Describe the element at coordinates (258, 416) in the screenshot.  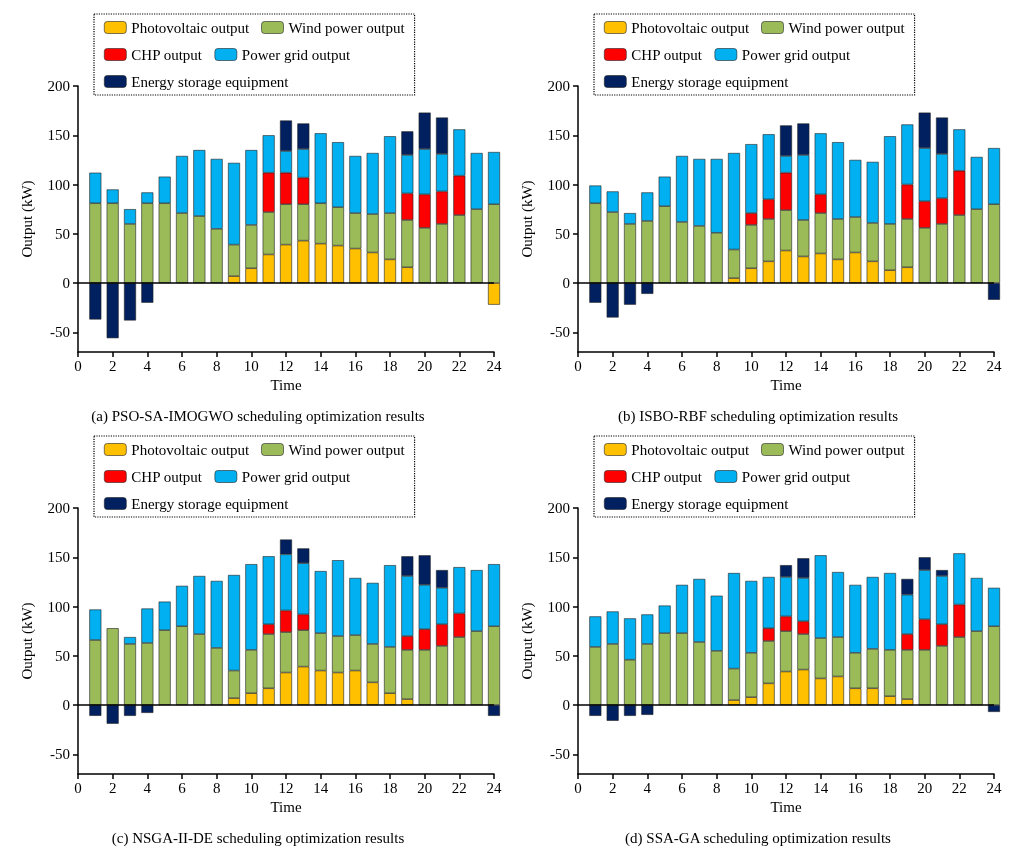
I see `text: (a) PSO-SA-IMOGWO scheduling optimization results` at that location.